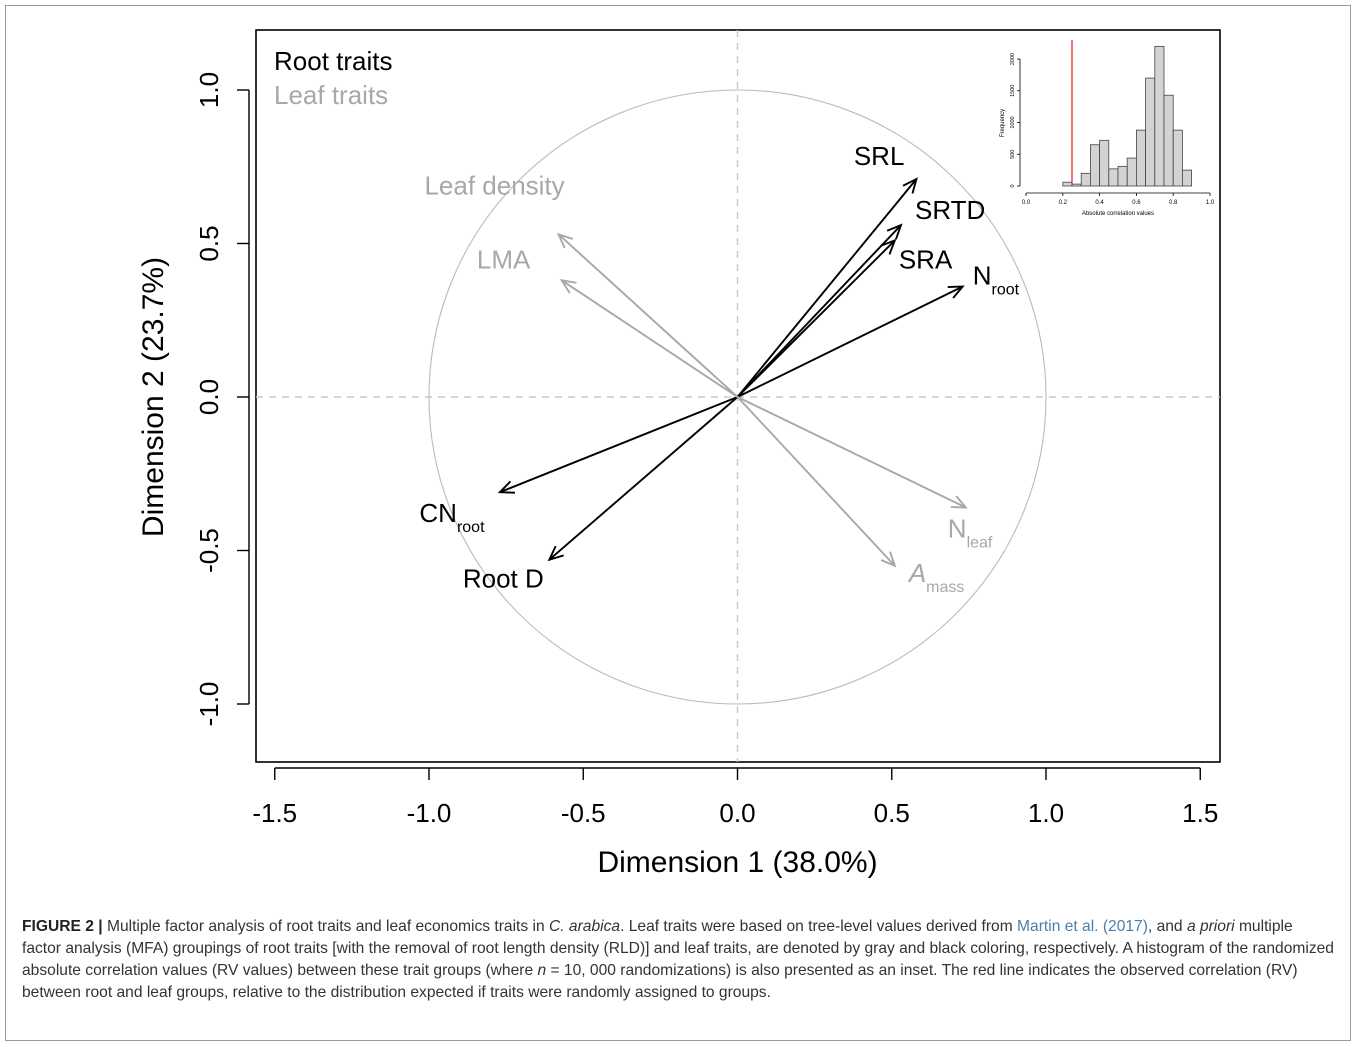 This screenshot has height=1047, width=1358. Describe the element at coordinates (583, 813) in the screenshot. I see `x-tick-label: -0.5` at that location.